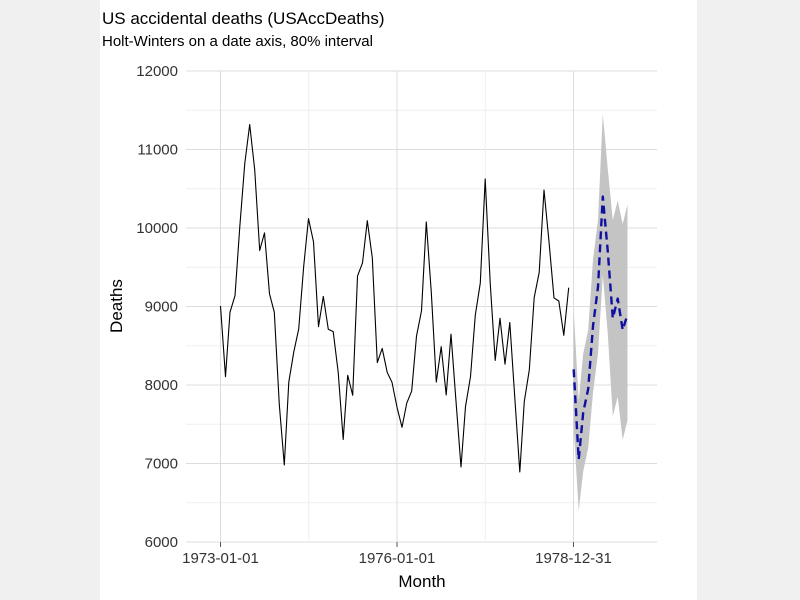 This screenshot has height=600, width=800. What do you see at coordinates (421, 581) in the screenshot?
I see `x-axis-title: Month` at bounding box center [421, 581].